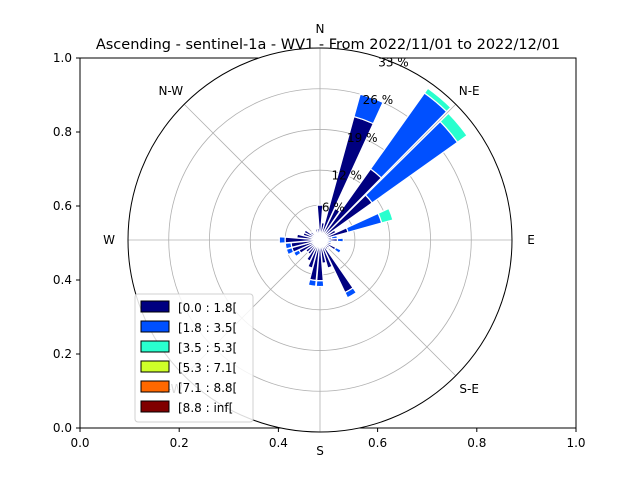 Image resolution: width=640 pixels, height=480 pixels. I want to click on y-tick-label: 0.8, so click(62, 132).